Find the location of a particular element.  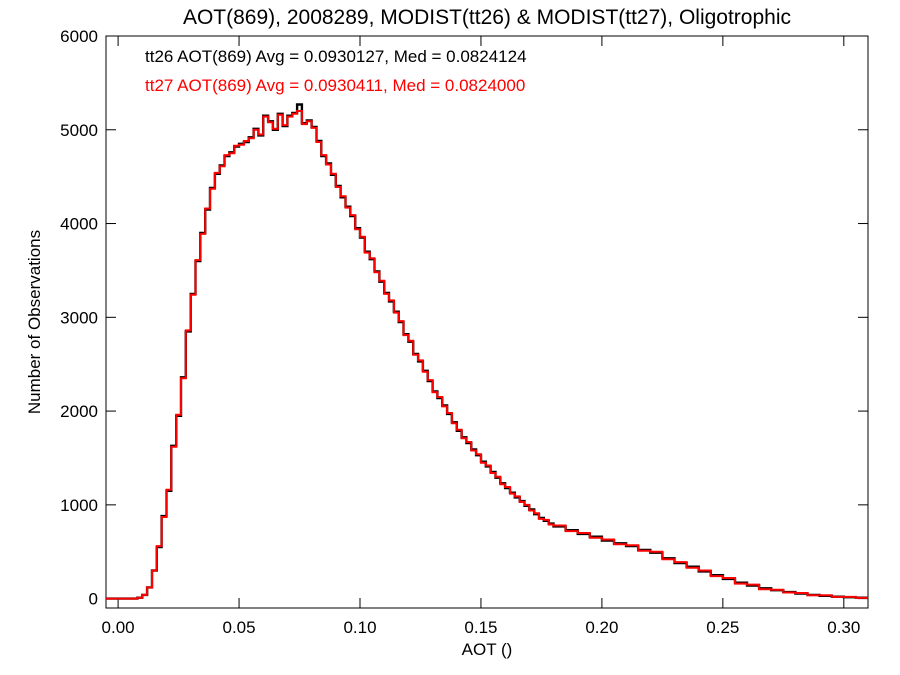

x-tick-label: 0.25 is located at coordinates (722, 627).